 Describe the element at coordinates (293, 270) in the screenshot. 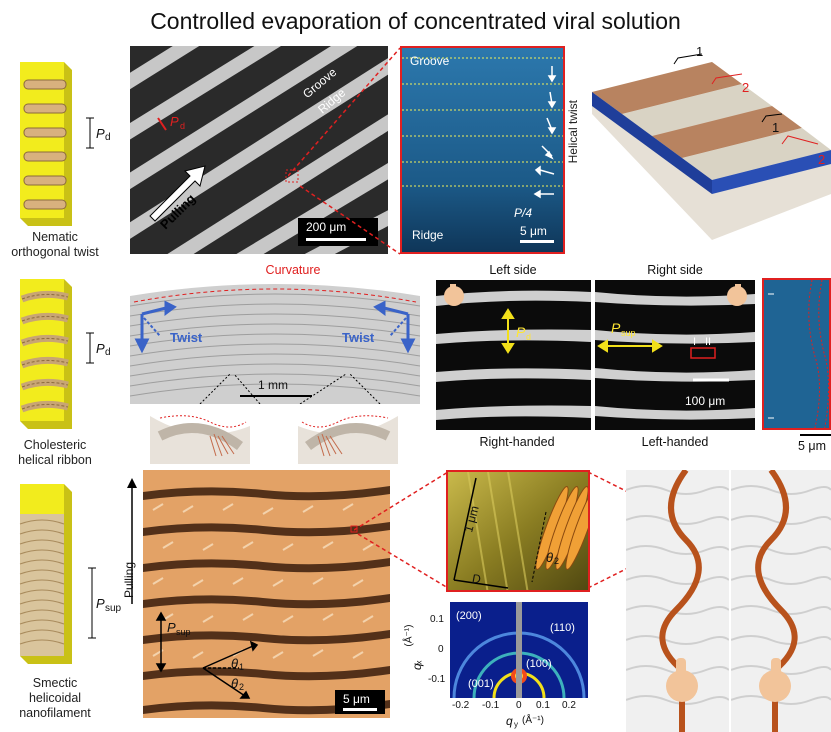

I see `curvature-label: Curvature` at that location.